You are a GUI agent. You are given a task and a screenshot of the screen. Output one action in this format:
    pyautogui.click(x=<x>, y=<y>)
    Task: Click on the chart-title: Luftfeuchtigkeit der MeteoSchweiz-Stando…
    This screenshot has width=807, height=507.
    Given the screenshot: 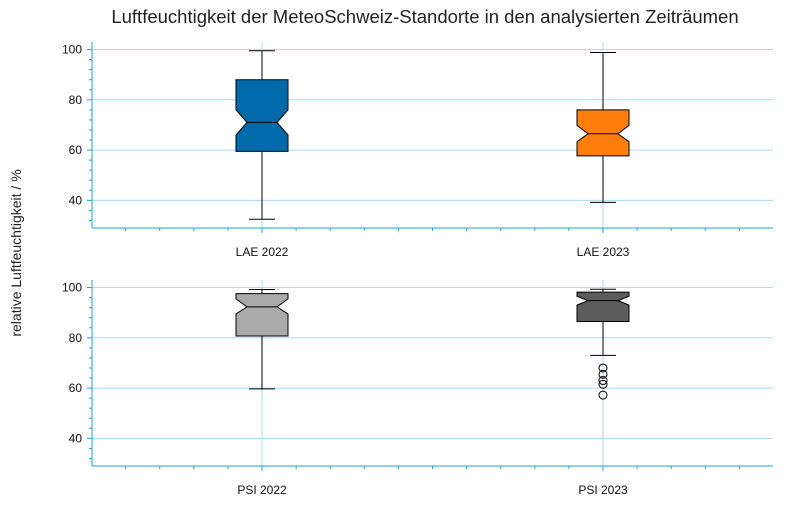 What is the action you would take?
    pyautogui.click(x=425, y=16)
    